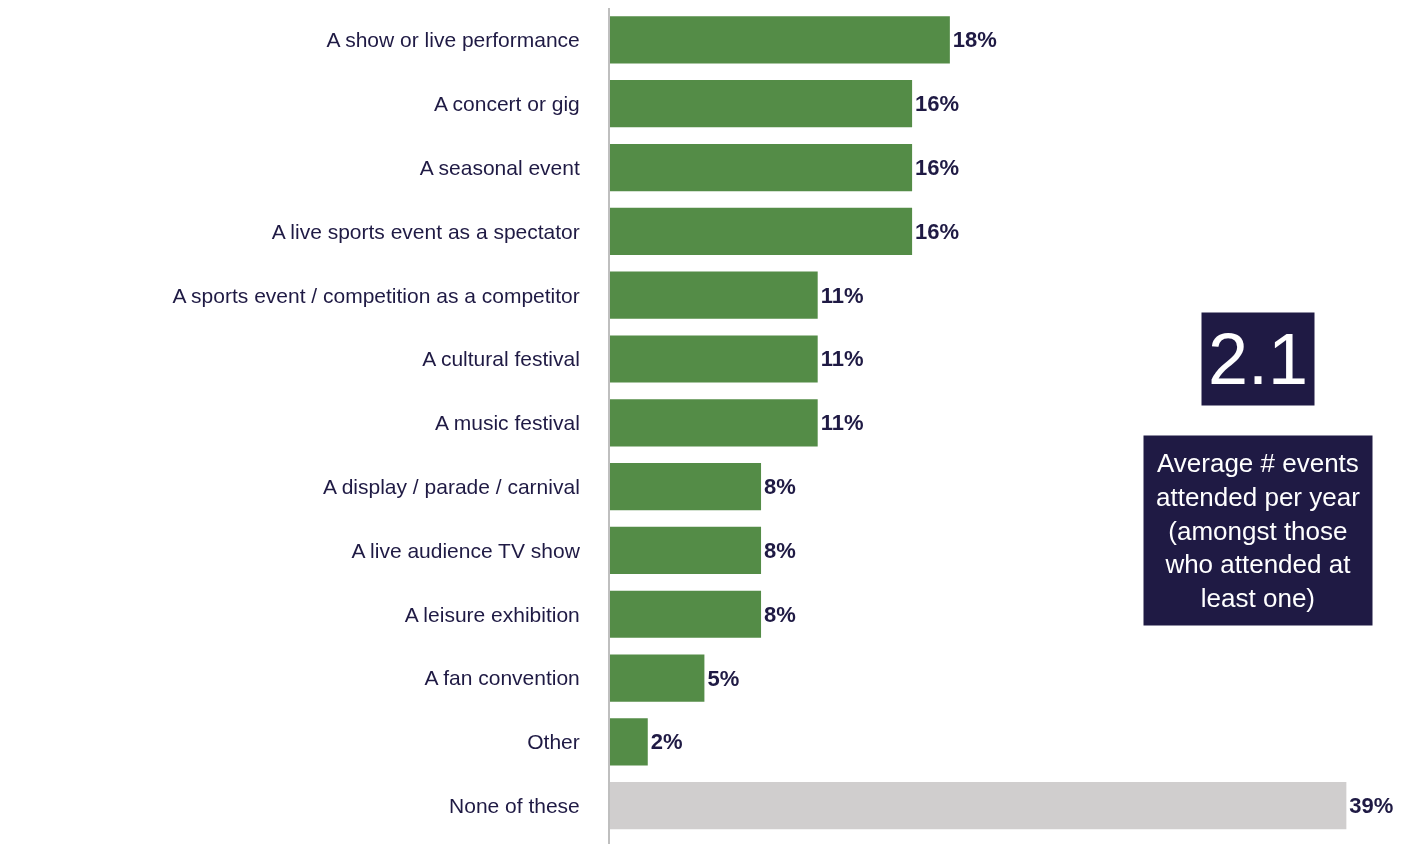  I want to click on y-tick-label: A fan convention, so click(502, 678).